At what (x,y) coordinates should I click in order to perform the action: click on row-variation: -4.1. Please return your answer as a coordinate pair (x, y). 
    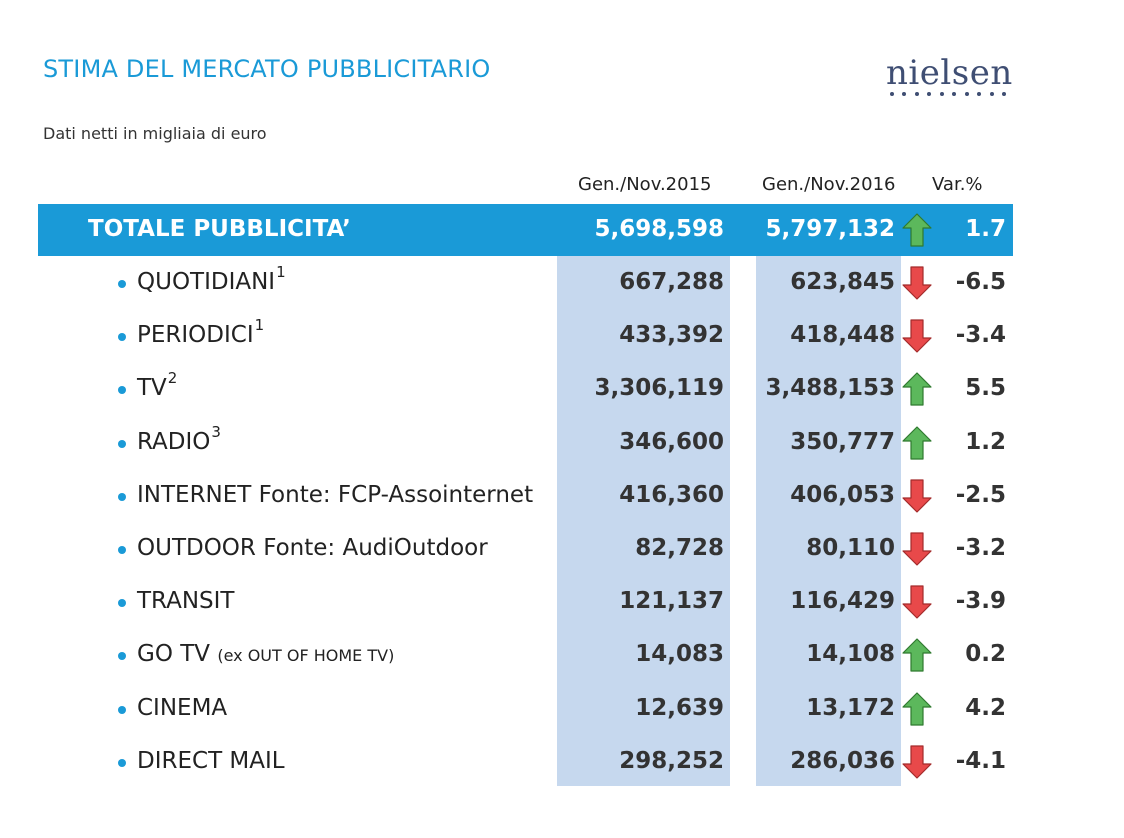
    Looking at the image, I should click on (980, 760).